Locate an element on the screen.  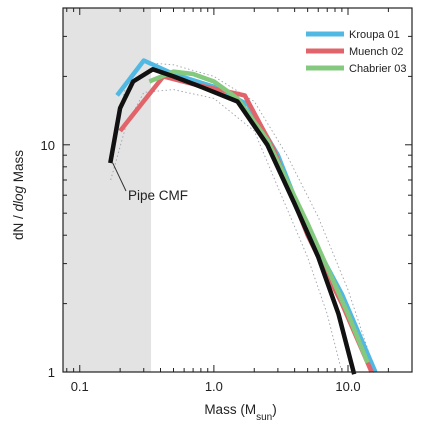
y-axis-label: dN / dlog Mass is located at coordinates (18, 195).